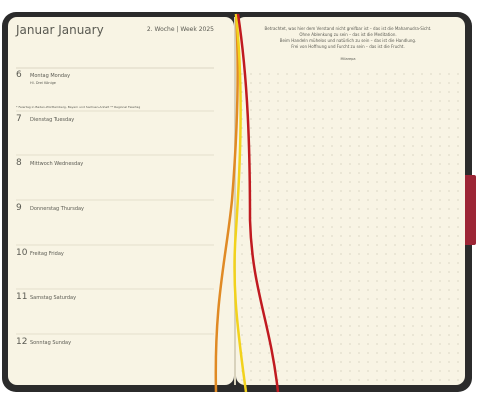 The height and width of the screenshot is (404, 480). What do you see at coordinates (180, 29) in the screenshot?
I see `week: 2. Woche | Week 2025` at bounding box center [180, 29].